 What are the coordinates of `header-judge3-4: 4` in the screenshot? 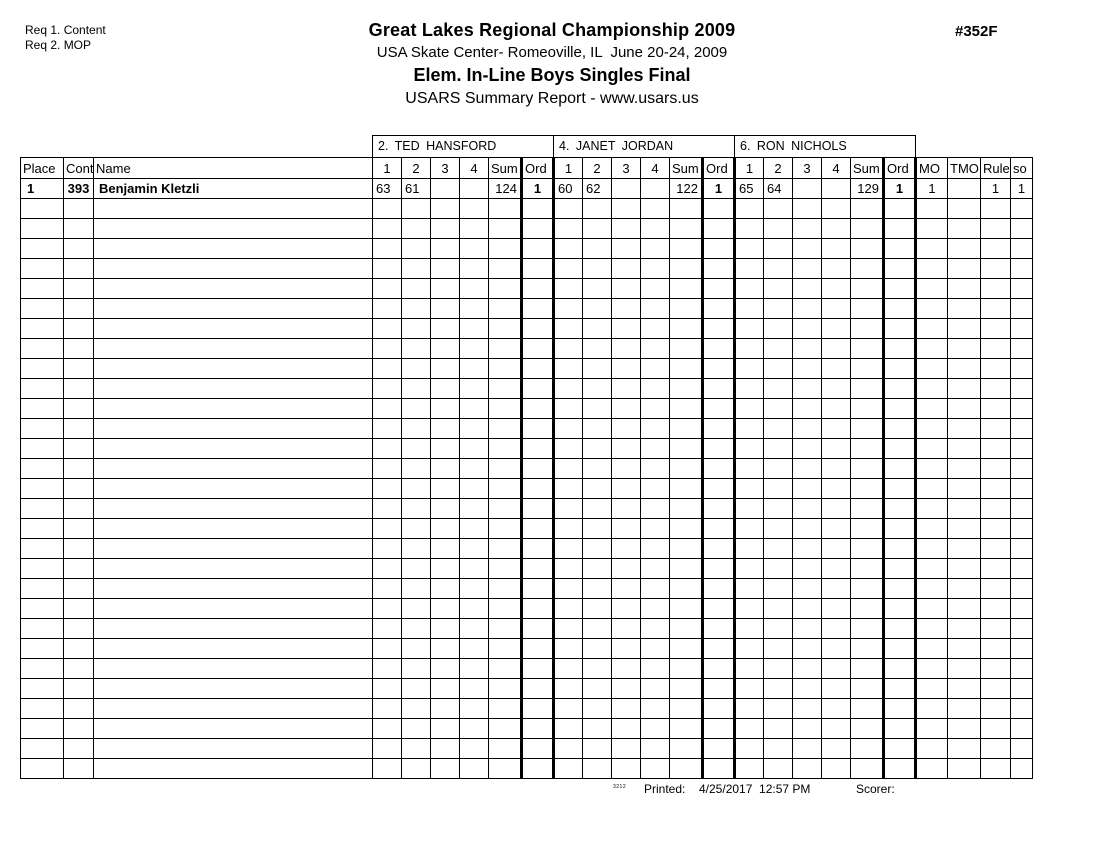 It's located at (836, 168).